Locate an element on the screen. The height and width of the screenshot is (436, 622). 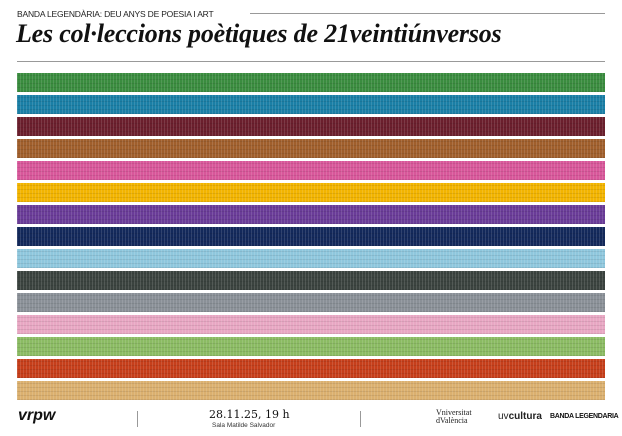
uv-line2: dValència is located at coordinates (452, 420).